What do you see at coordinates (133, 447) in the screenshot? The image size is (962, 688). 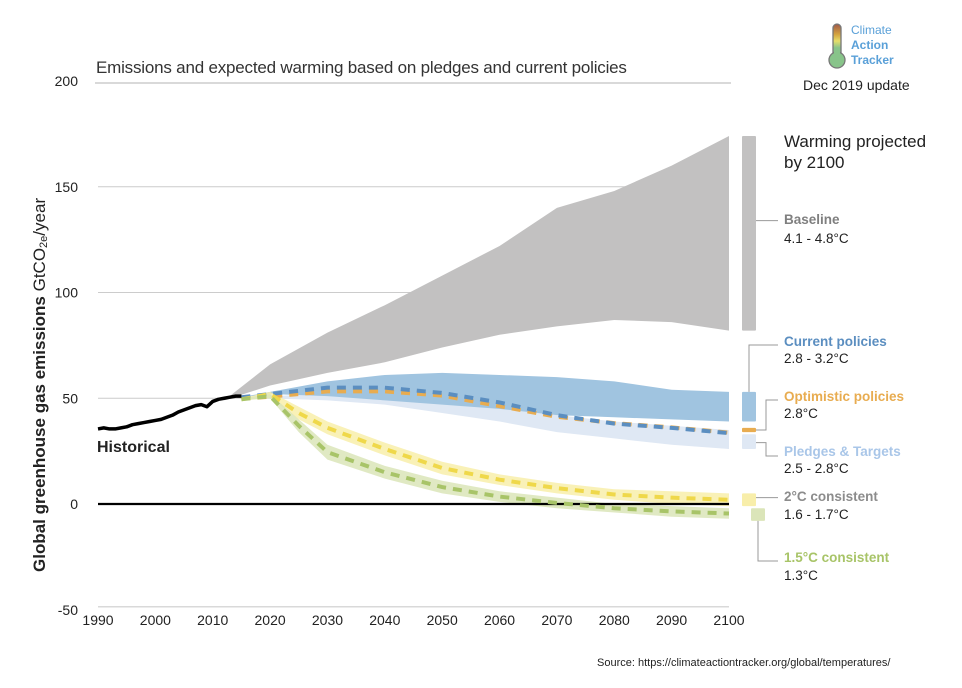 I see `historical-label: Historical` at bounding box center [133, 447].